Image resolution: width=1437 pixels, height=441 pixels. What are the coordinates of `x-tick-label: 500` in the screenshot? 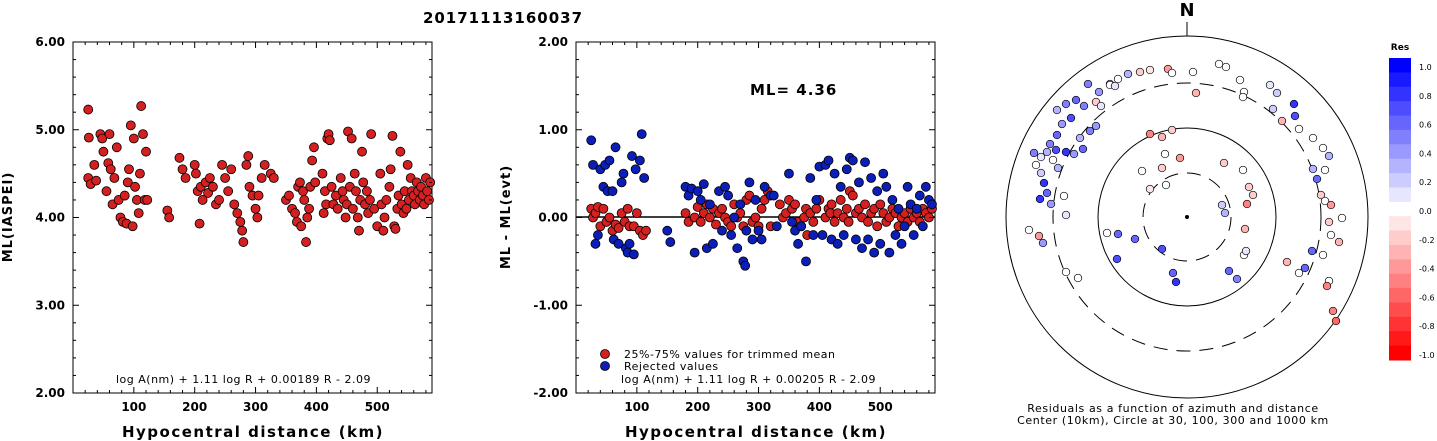 It's located at (880, 407).